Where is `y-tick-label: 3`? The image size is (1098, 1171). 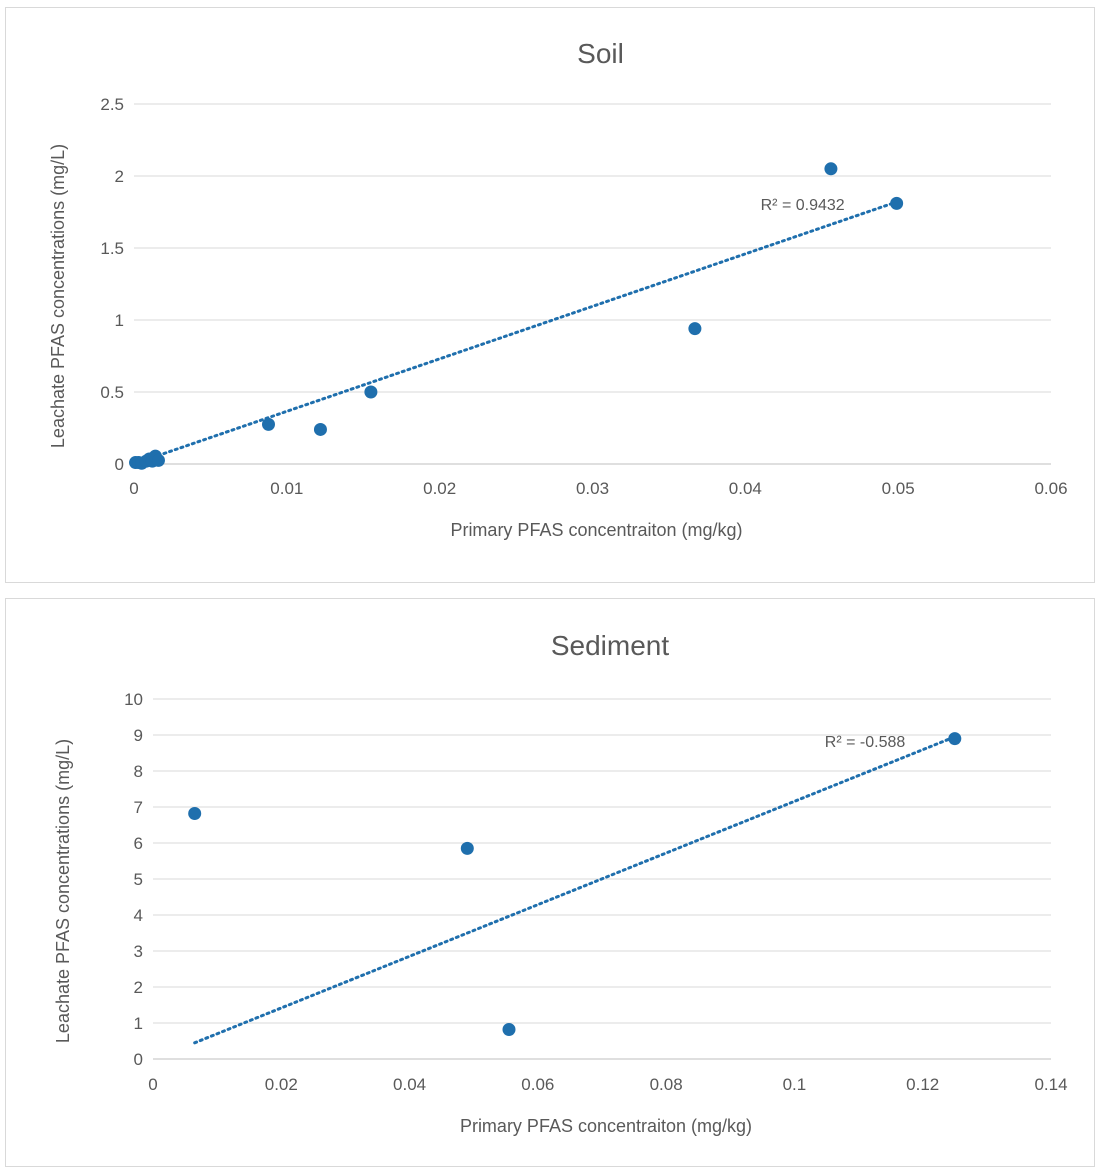
y-tick-label: 3 is located at coordinates (138, 951).